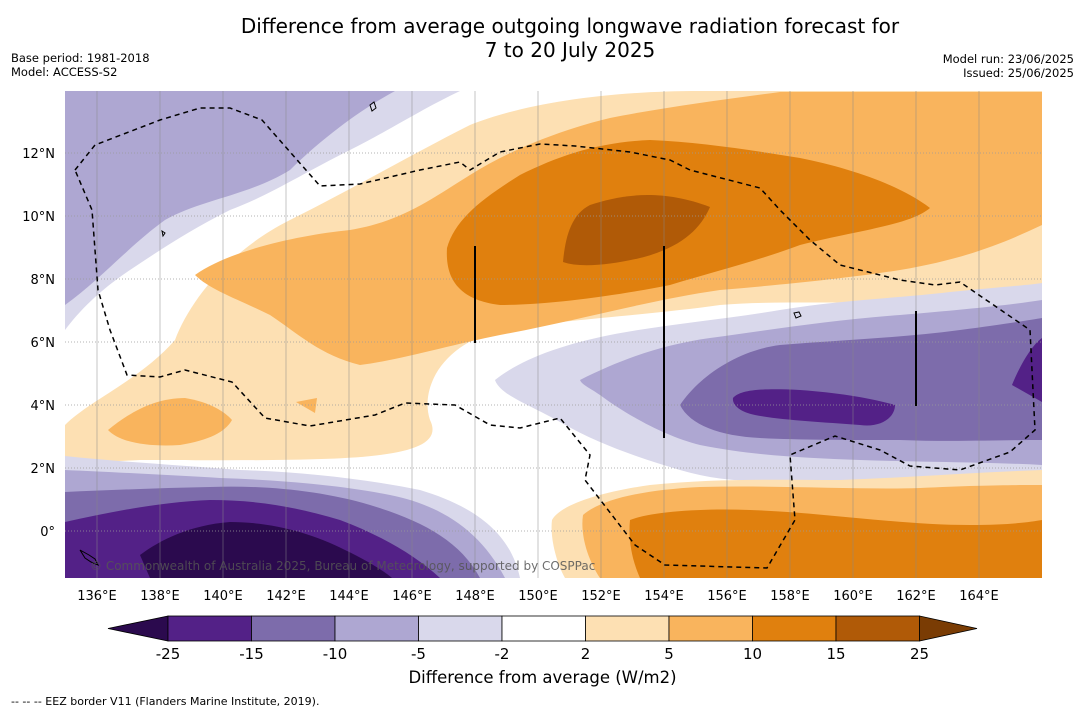  What do you see at coordinates (38, 217) in the screenshot?
I see `lat-label-10n: 10°N` at bounding box center [38, 217].